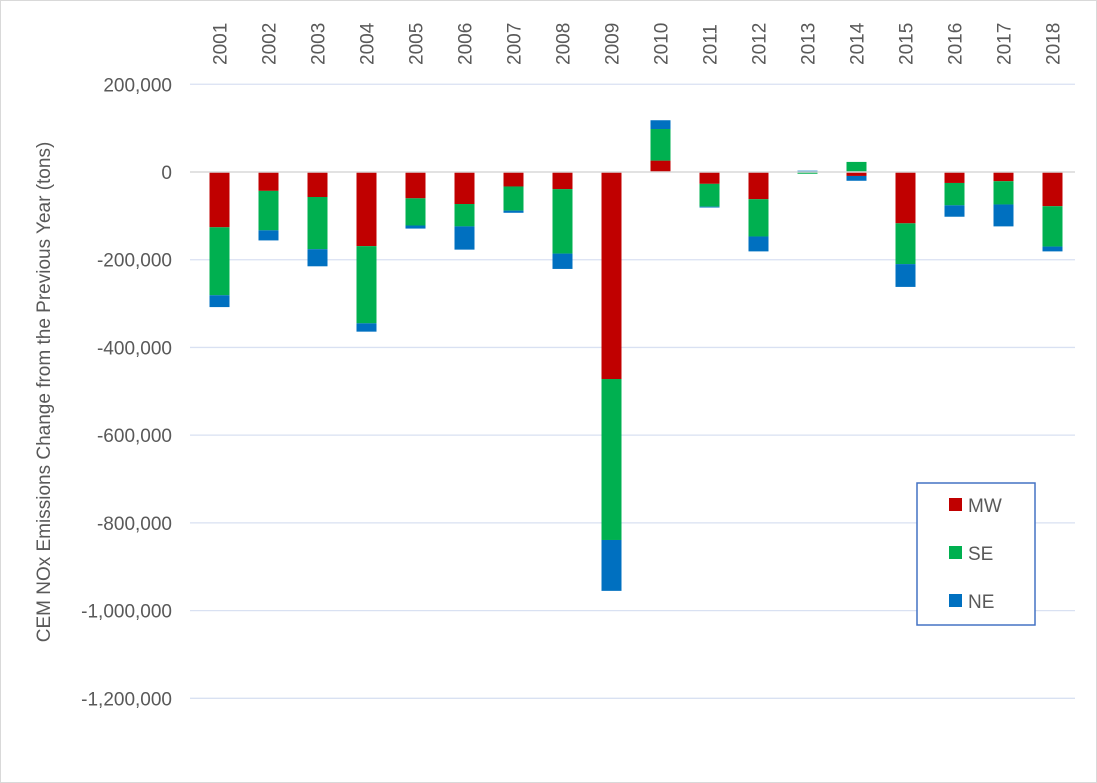 Image resolution: width=1097 pixels, height=783 pixels. I want to click on bar-ne-2016, so click(954, 211).